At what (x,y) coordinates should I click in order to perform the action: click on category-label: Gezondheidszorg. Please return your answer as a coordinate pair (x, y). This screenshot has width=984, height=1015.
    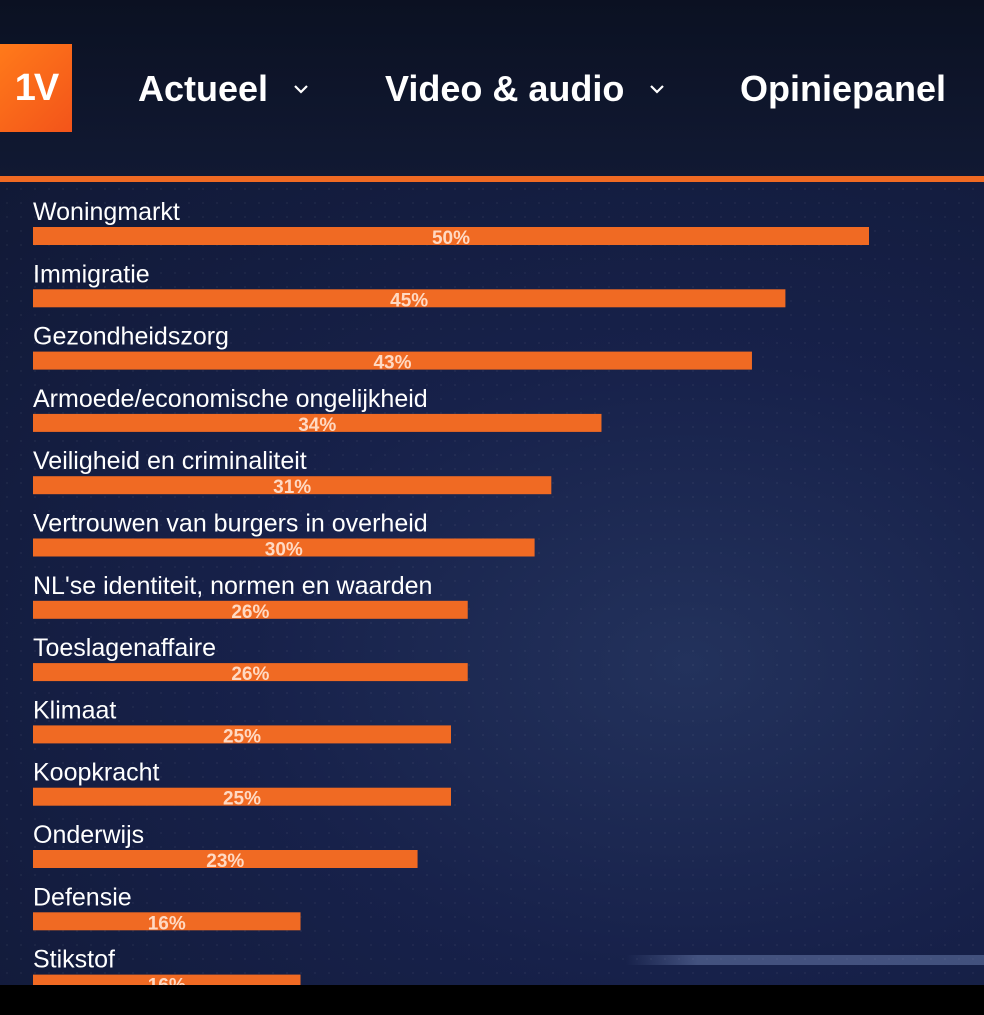
    Looking at the image, I should click on (131, 337).